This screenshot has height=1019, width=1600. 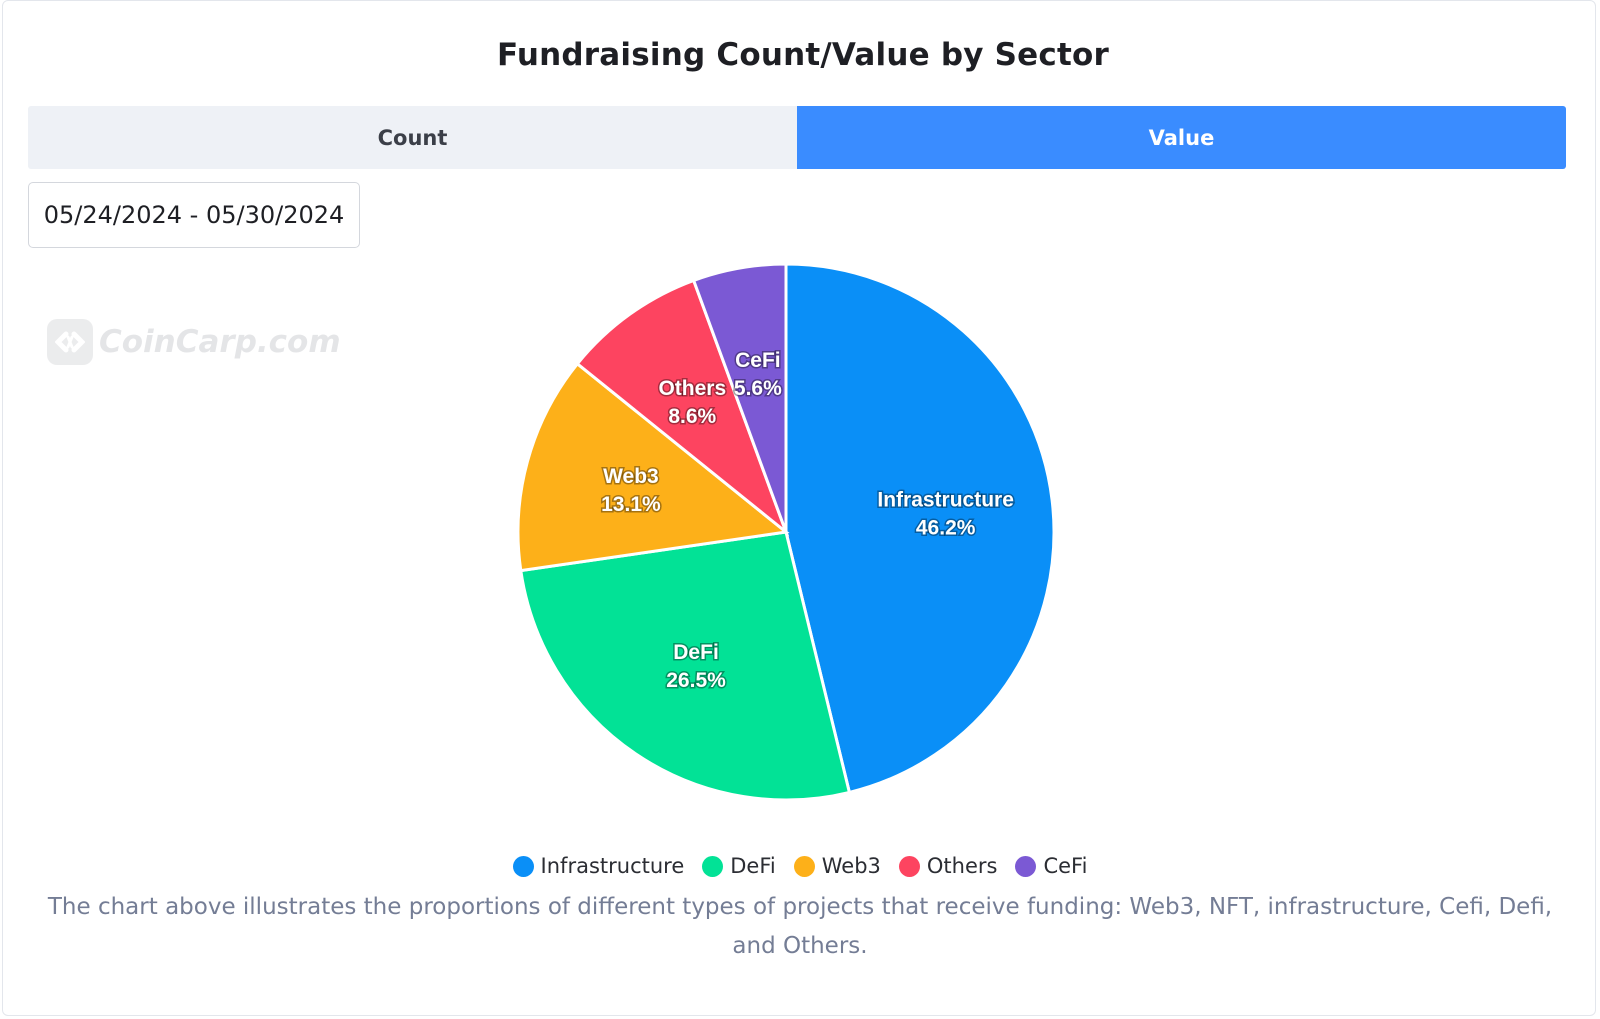 What do you see at coordinates (696, 652) in the screenshot?
I see `pie-label-name-defi: DeFi` at bounding box center [696, 652].